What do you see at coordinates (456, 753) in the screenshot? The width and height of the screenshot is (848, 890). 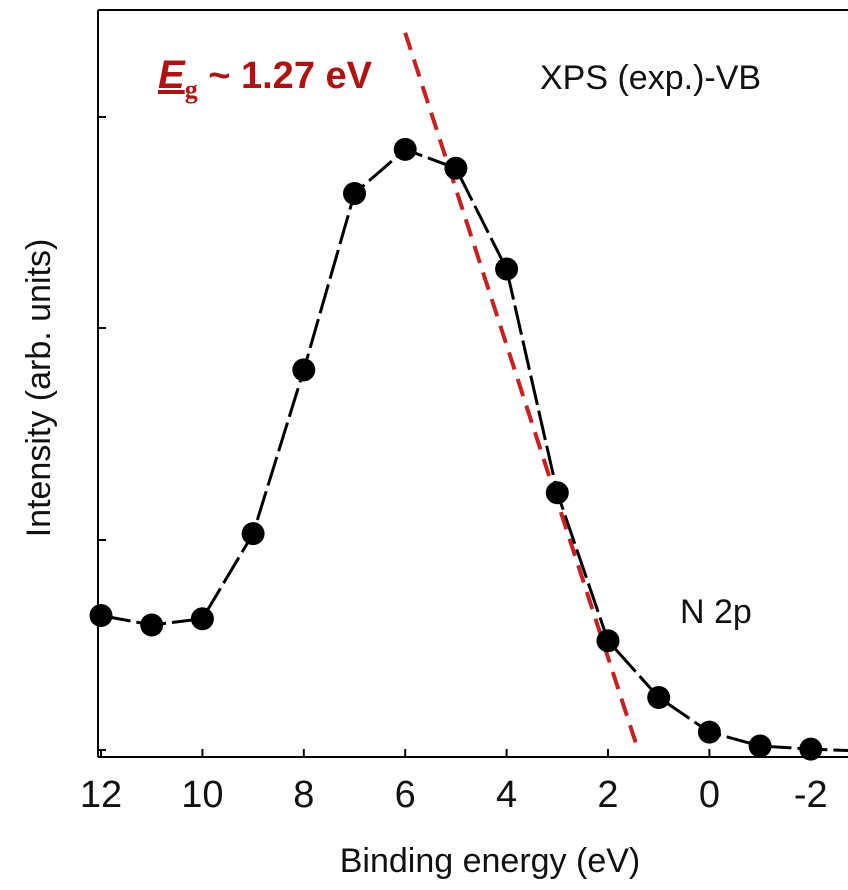 I see `x-ticks` at bounding box center [456, 753].